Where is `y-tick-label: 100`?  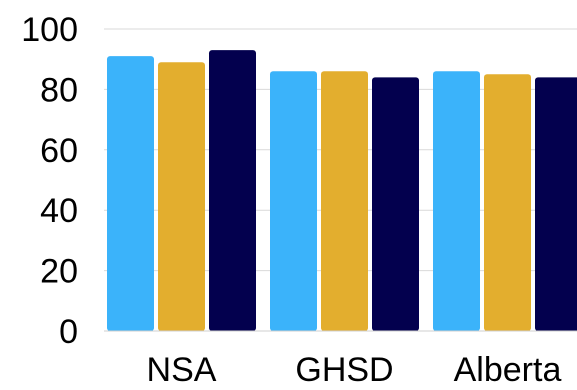
y-tick-label: 100 is located at coordinates (49, 30).